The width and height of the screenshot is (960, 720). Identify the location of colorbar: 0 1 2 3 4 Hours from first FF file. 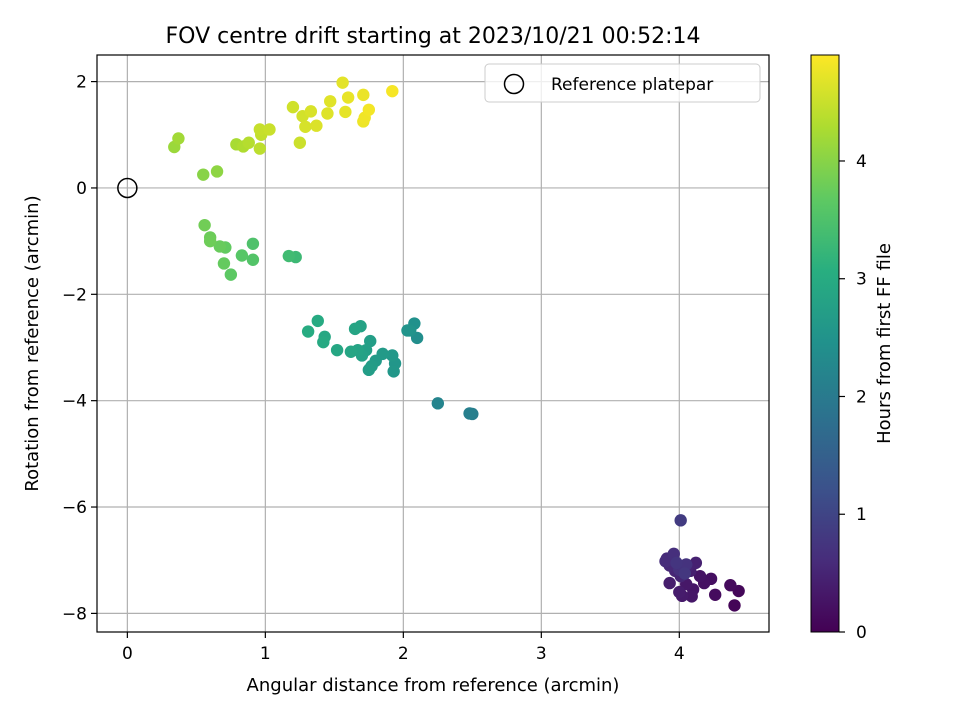
(852, 348).